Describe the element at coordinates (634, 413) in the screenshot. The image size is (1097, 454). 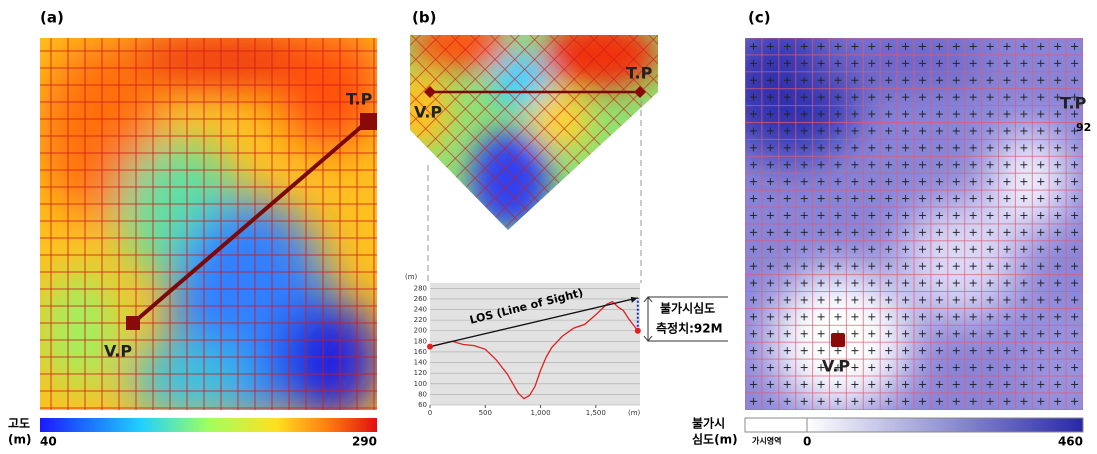
I see `x-unit: (m)` at that location.